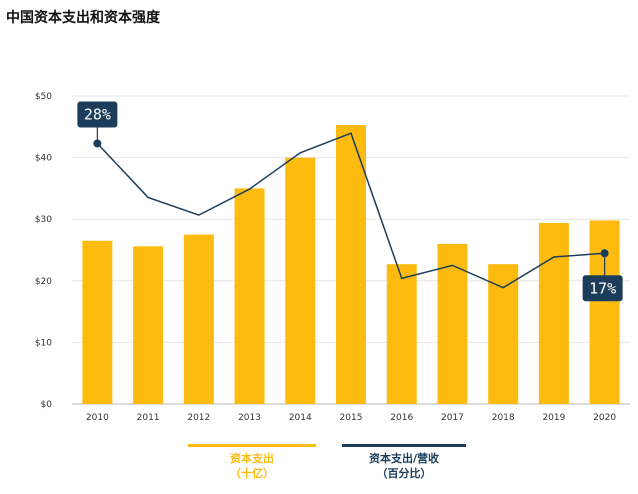 The height and width of the screenshot is (494, 638). What do you see at coordinates (97, 418) in the screenshot?
I see `x-tick-label: 2010` at bounding box center [97, 418].